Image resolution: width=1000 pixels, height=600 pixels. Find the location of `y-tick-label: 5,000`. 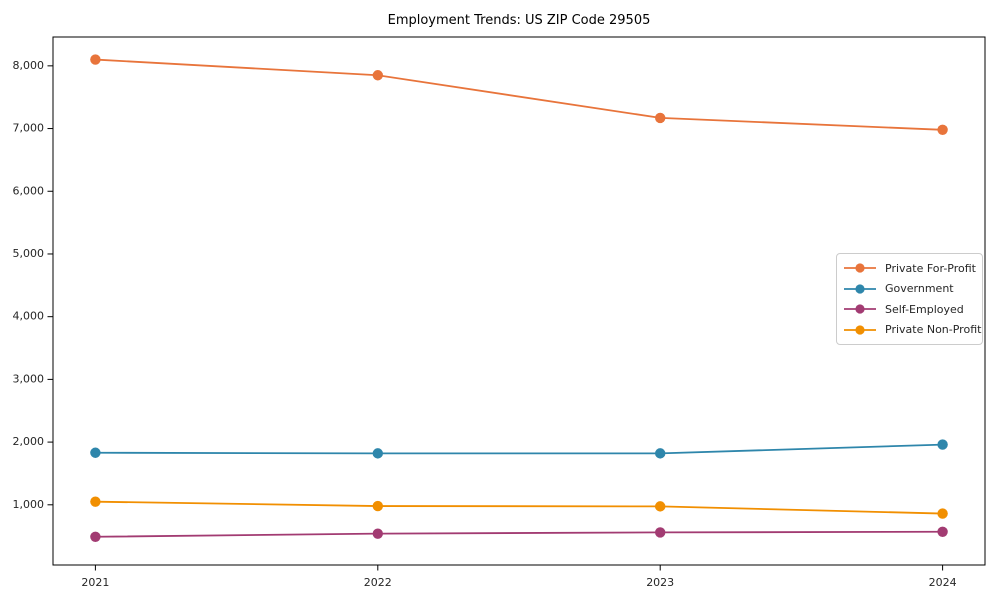

y-tick-label: 5,000 is located at coordinates (29, 253).